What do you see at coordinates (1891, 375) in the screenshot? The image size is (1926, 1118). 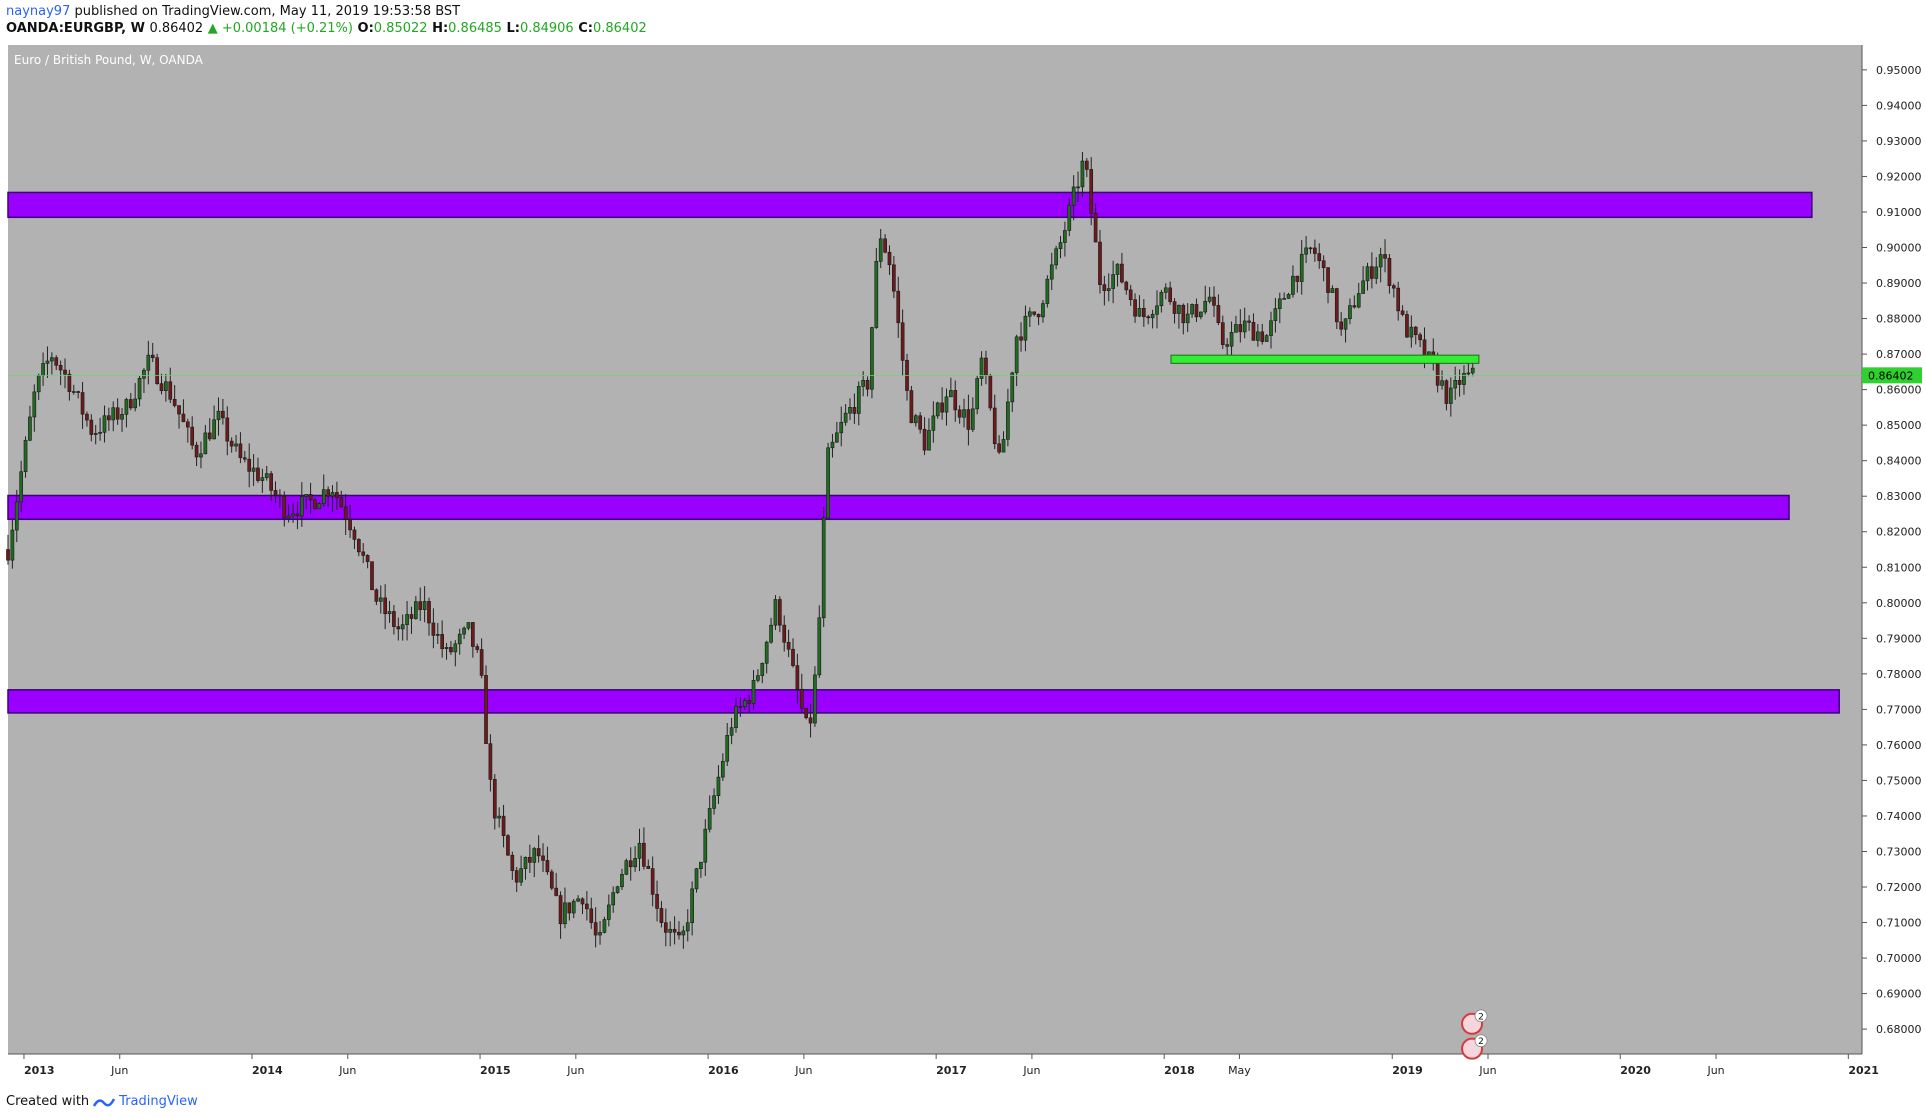 I see `last-price-label: 0.86402` at bounding box center [1891, 375].